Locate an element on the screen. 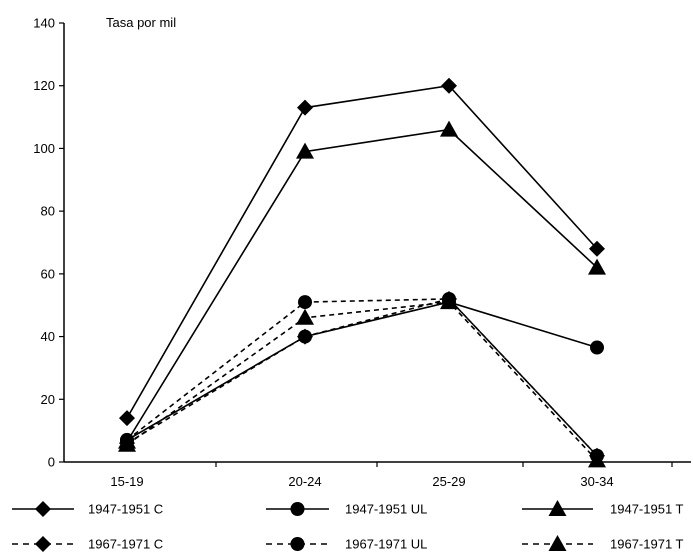 This screenshot has height=552, width=693. legend-label: 1967-1971 C is located at coordinates (125, 544).